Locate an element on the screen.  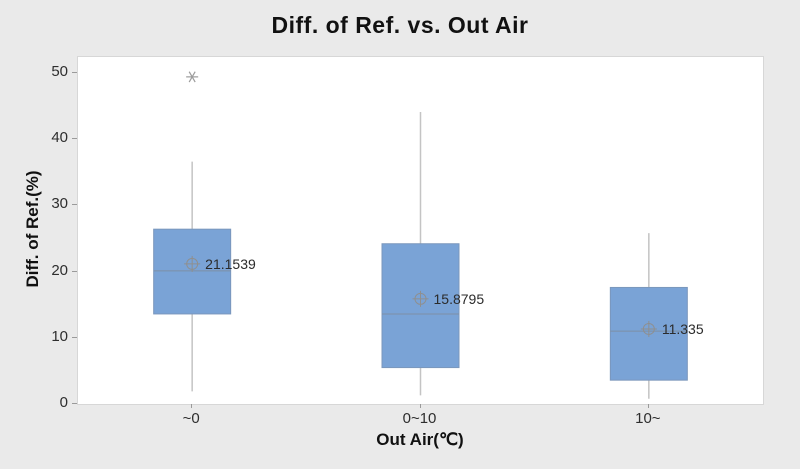
y-tick-label: 20 is located at coordinates (59, 270).